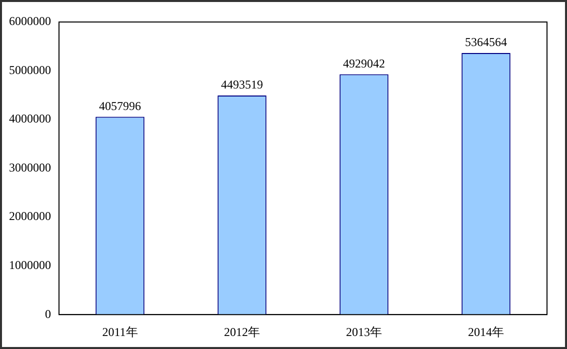  I want to click on y-tick-label: 2000000, so click(30, 216).